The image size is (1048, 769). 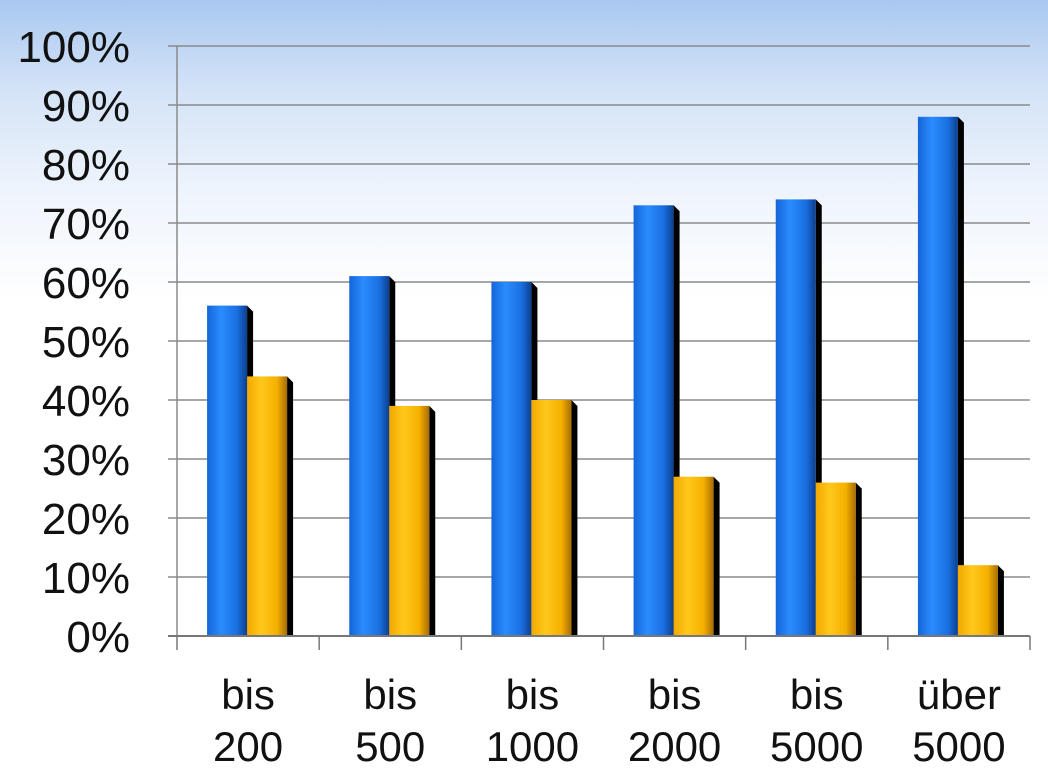 What do you see at coordinates (73, 47) in the screenshot?
I see `y-tick-label: 100%` at bounding box center [73, 47].